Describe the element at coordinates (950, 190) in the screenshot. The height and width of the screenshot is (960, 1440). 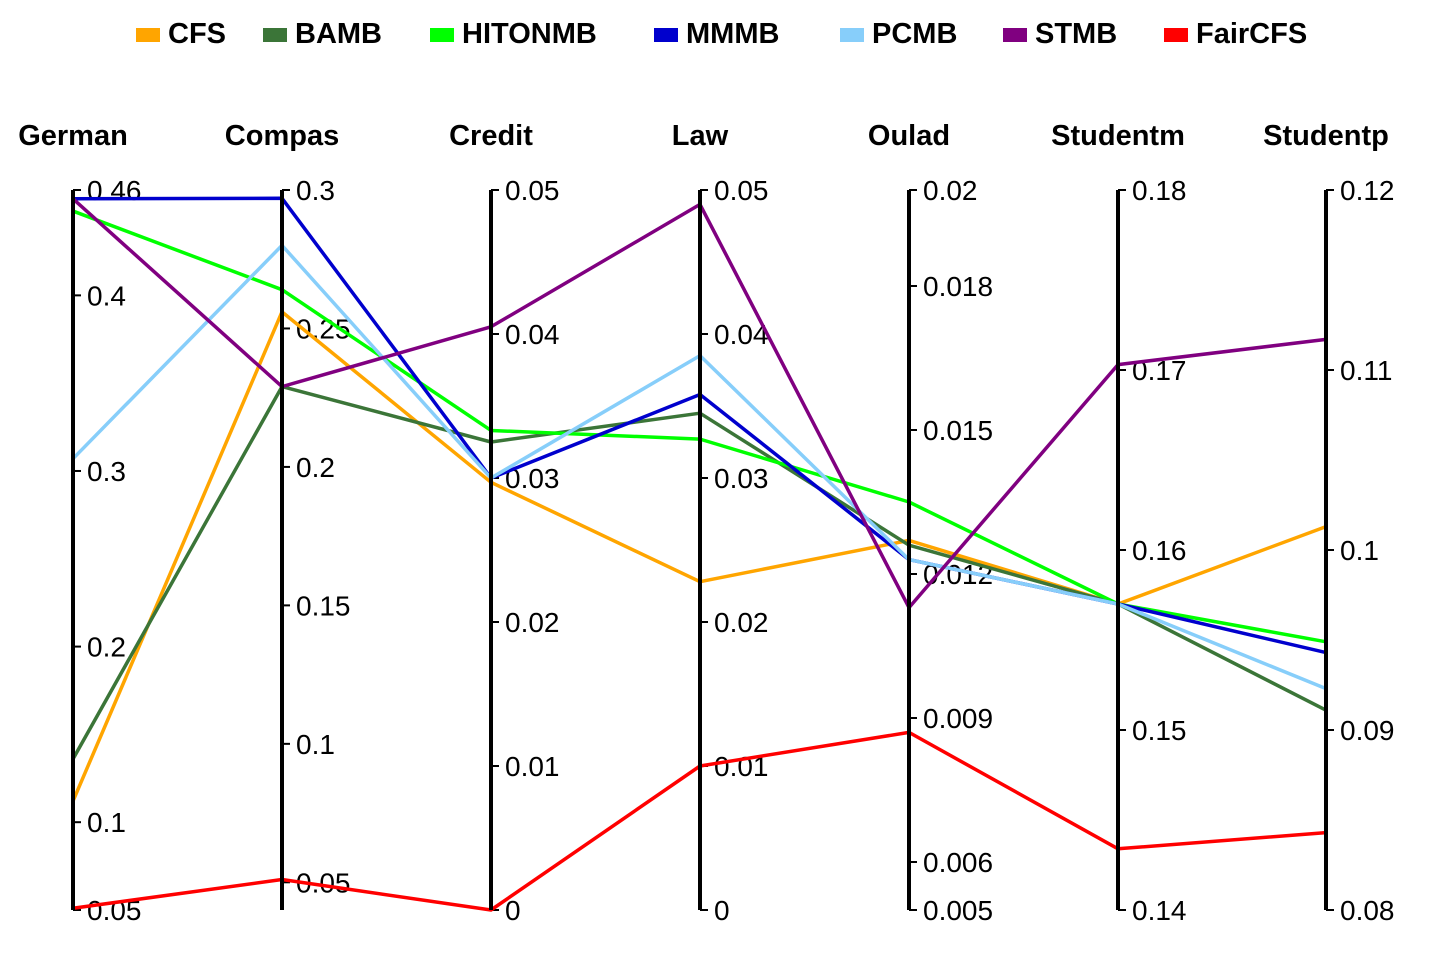
I see `tick-label-oulad: 0.02` at that location.